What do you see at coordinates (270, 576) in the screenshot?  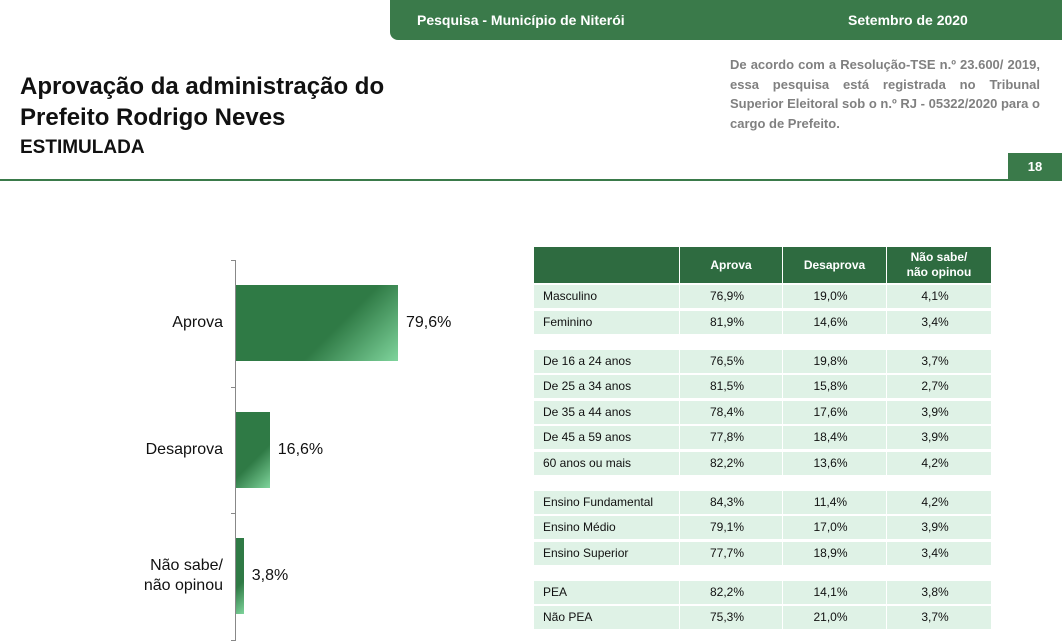 I see `value-label: 3,8%` at bounding box center [270, 576].